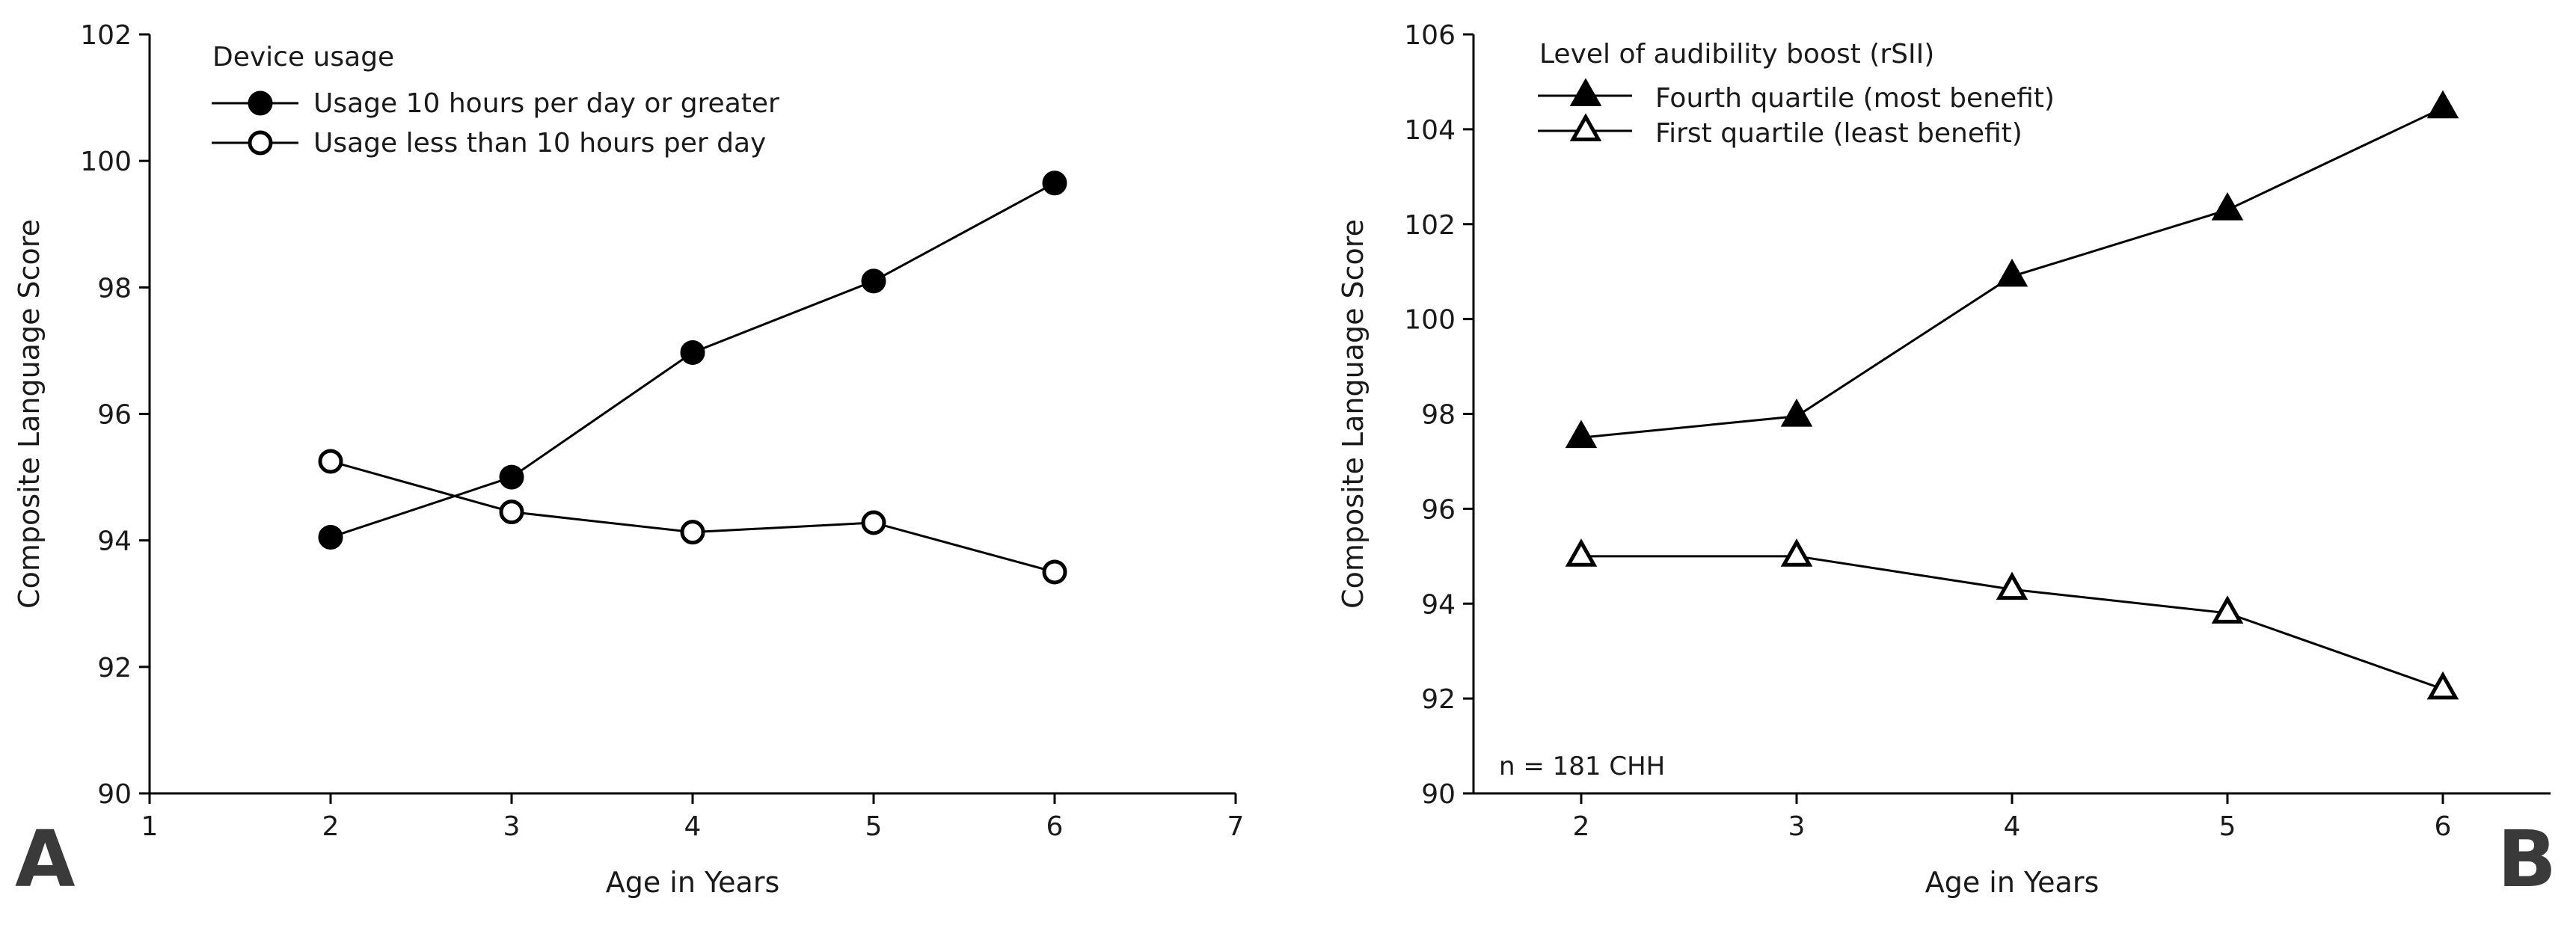 The width and height of the screenshot is (2576, 925). I want to click on y-tick-label: 104, so click(1430, 131).